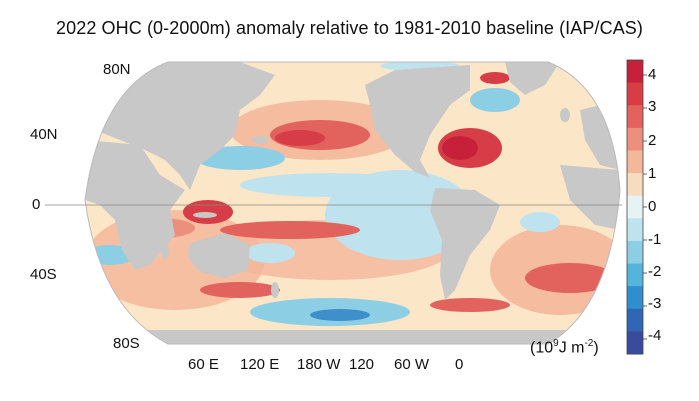 The width and height of the screenshot is (699, 401). I want to click on lat-label-40n: 40N, so click(44, 134).